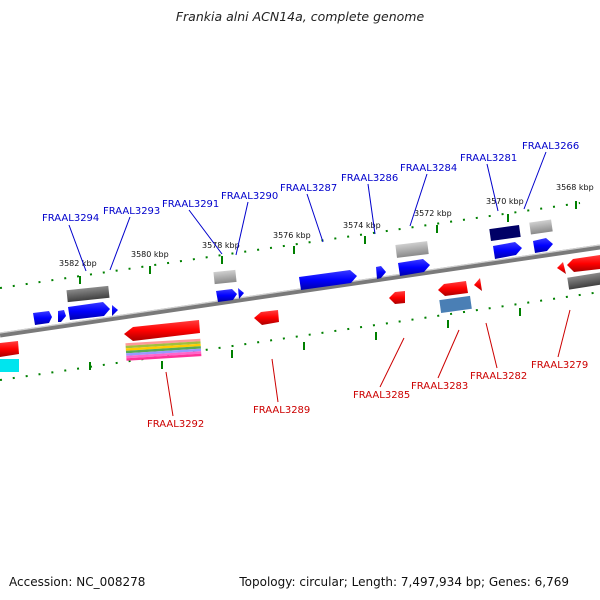  Describe the element at coordinates (488, 158) in the screenshot. I see `gene-label-forward: FRAAL3281` at that location.